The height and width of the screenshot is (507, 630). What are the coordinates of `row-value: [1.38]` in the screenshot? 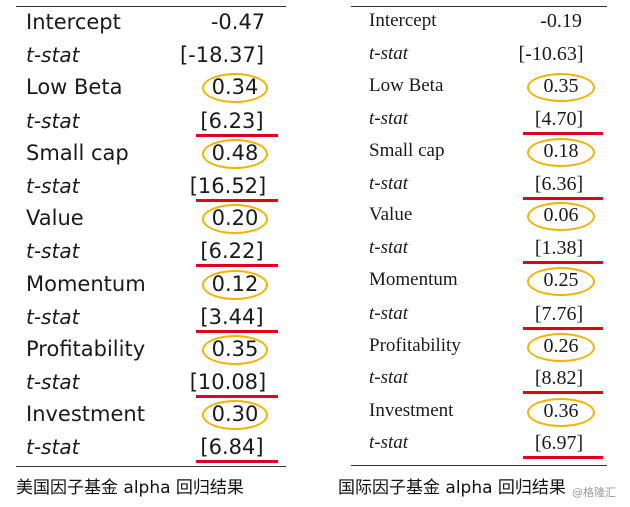 It's located at (559, 248).